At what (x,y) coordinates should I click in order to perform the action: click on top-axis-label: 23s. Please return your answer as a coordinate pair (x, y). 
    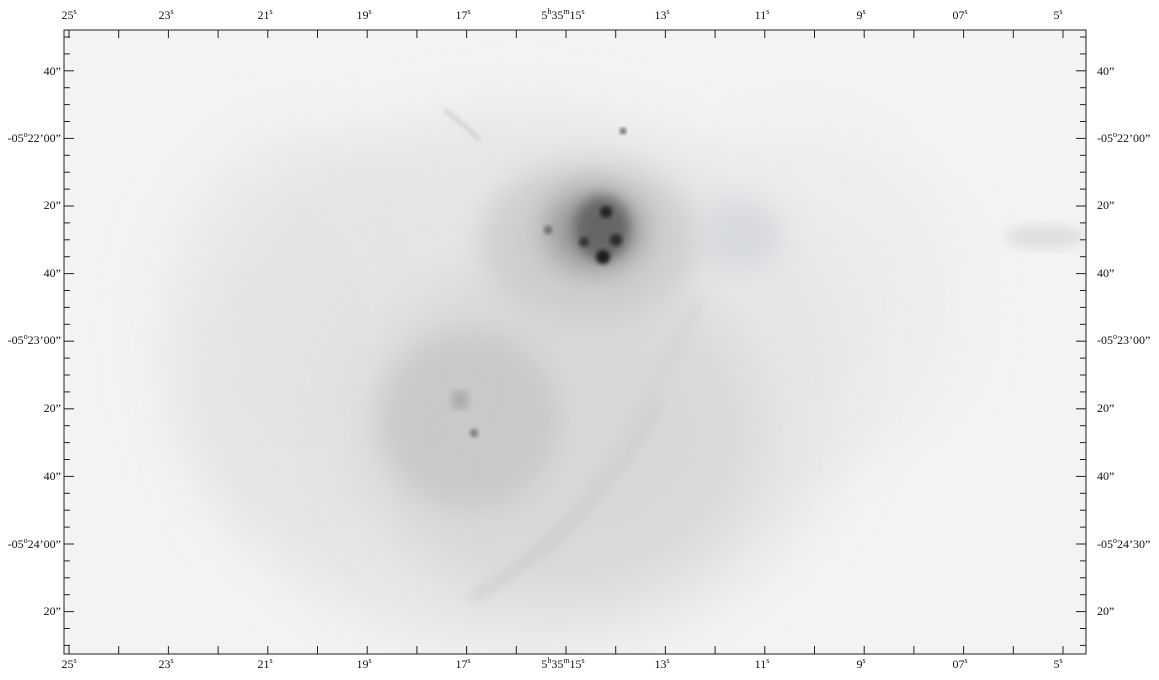
    Looking at the image, I should click on (165, 14).